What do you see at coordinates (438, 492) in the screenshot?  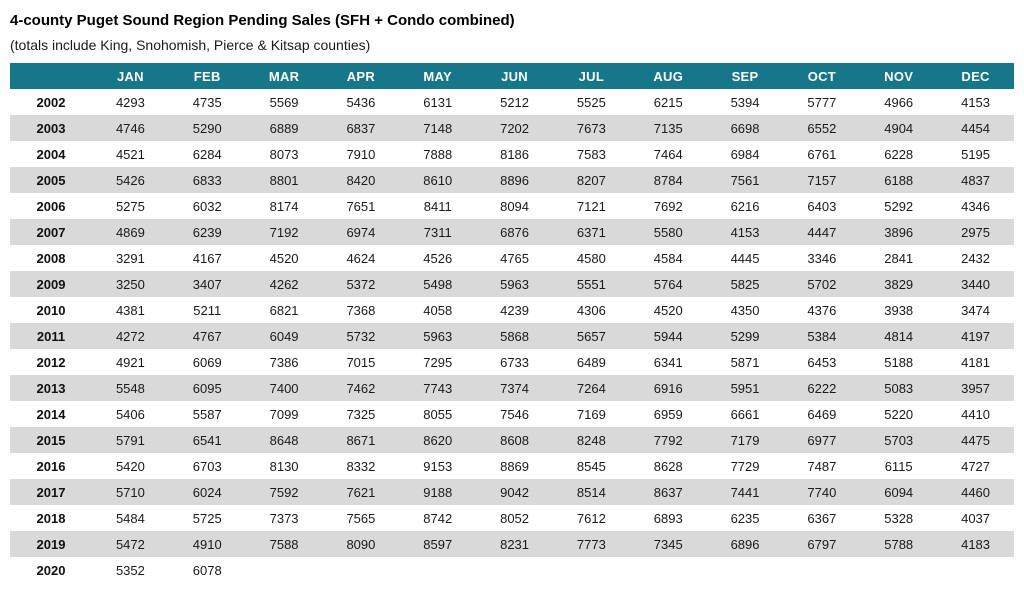 I see `table-cell: 9188` at bounding box center [438, 492].